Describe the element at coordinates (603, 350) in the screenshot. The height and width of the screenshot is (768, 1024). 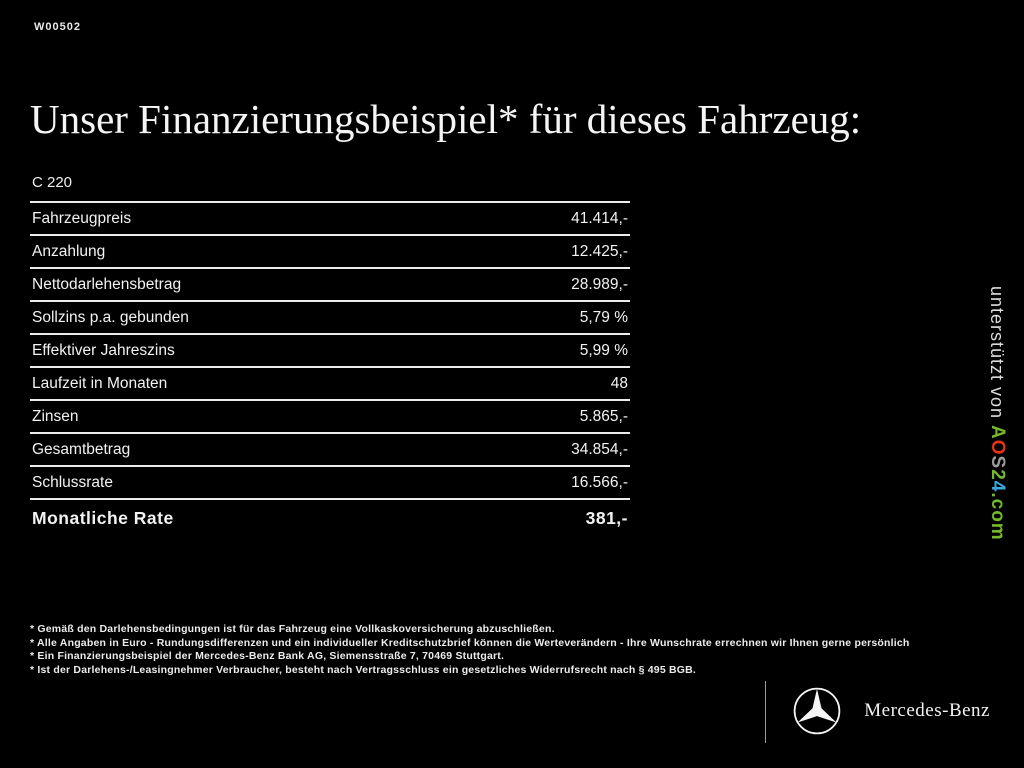
I see `row-value: 5,99 %` at that location.